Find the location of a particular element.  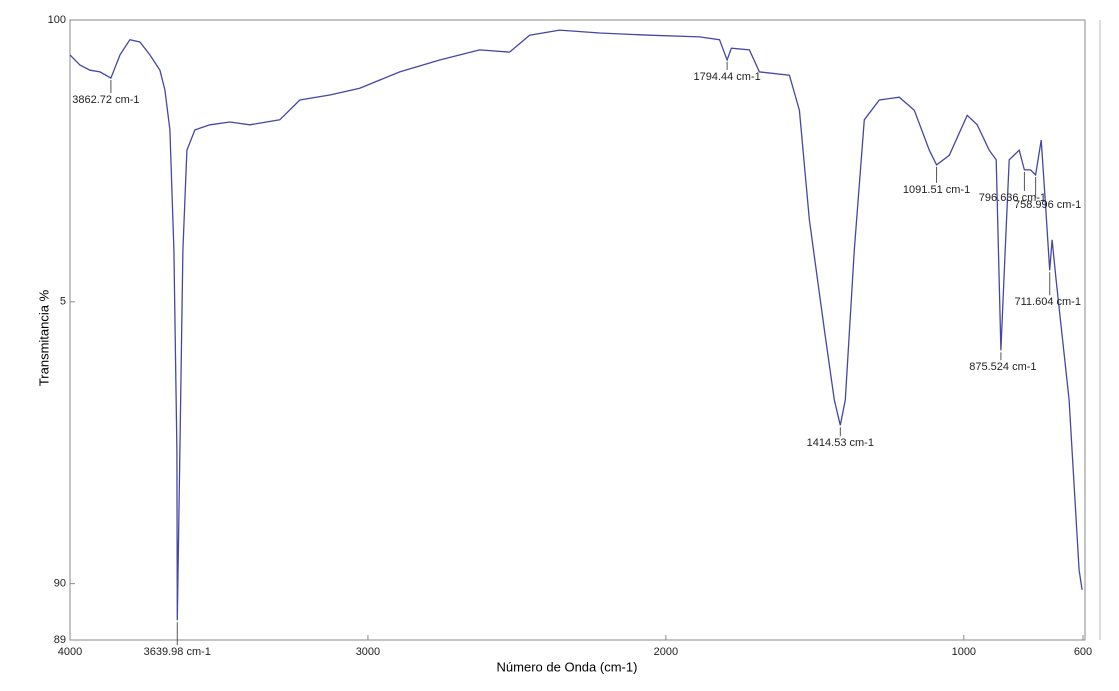

x-tick-label: 3000 is located at coordinates (368, 652).